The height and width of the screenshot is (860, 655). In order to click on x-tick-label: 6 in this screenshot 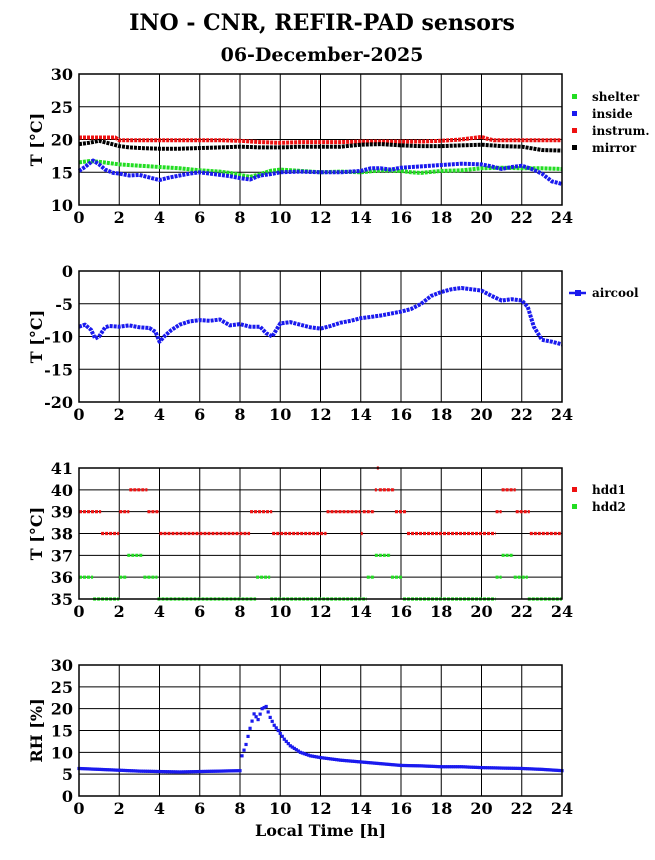, I will do `click(199, 611)`.